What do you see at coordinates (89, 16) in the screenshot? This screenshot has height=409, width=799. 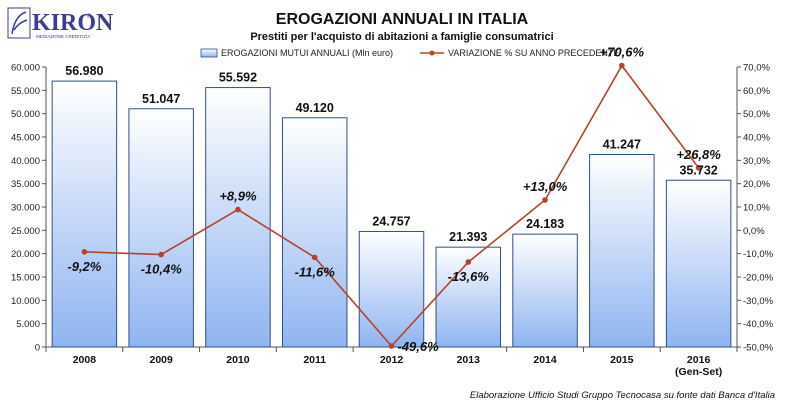 I see `logo-registered: ®` at bounding box center [89, 16].